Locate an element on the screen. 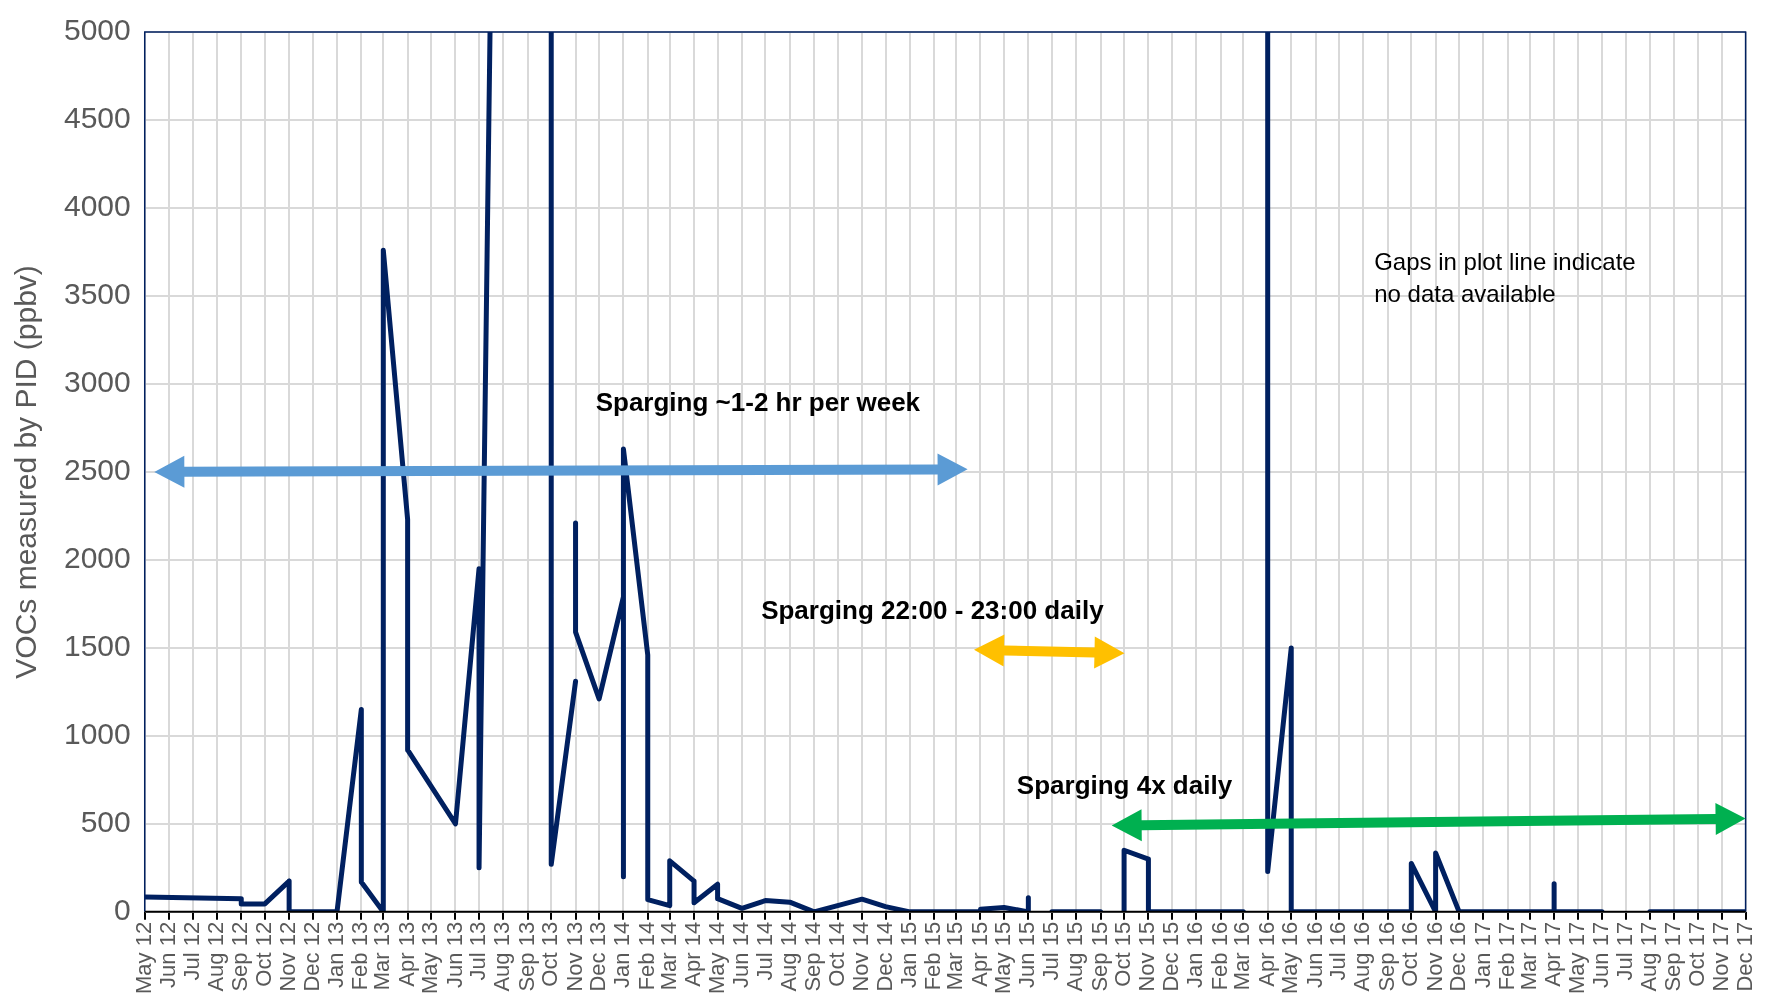 This screenshot has width=1774, height=1000. x-tick-label: Jun 17 is located at coordinates (1601, 954).